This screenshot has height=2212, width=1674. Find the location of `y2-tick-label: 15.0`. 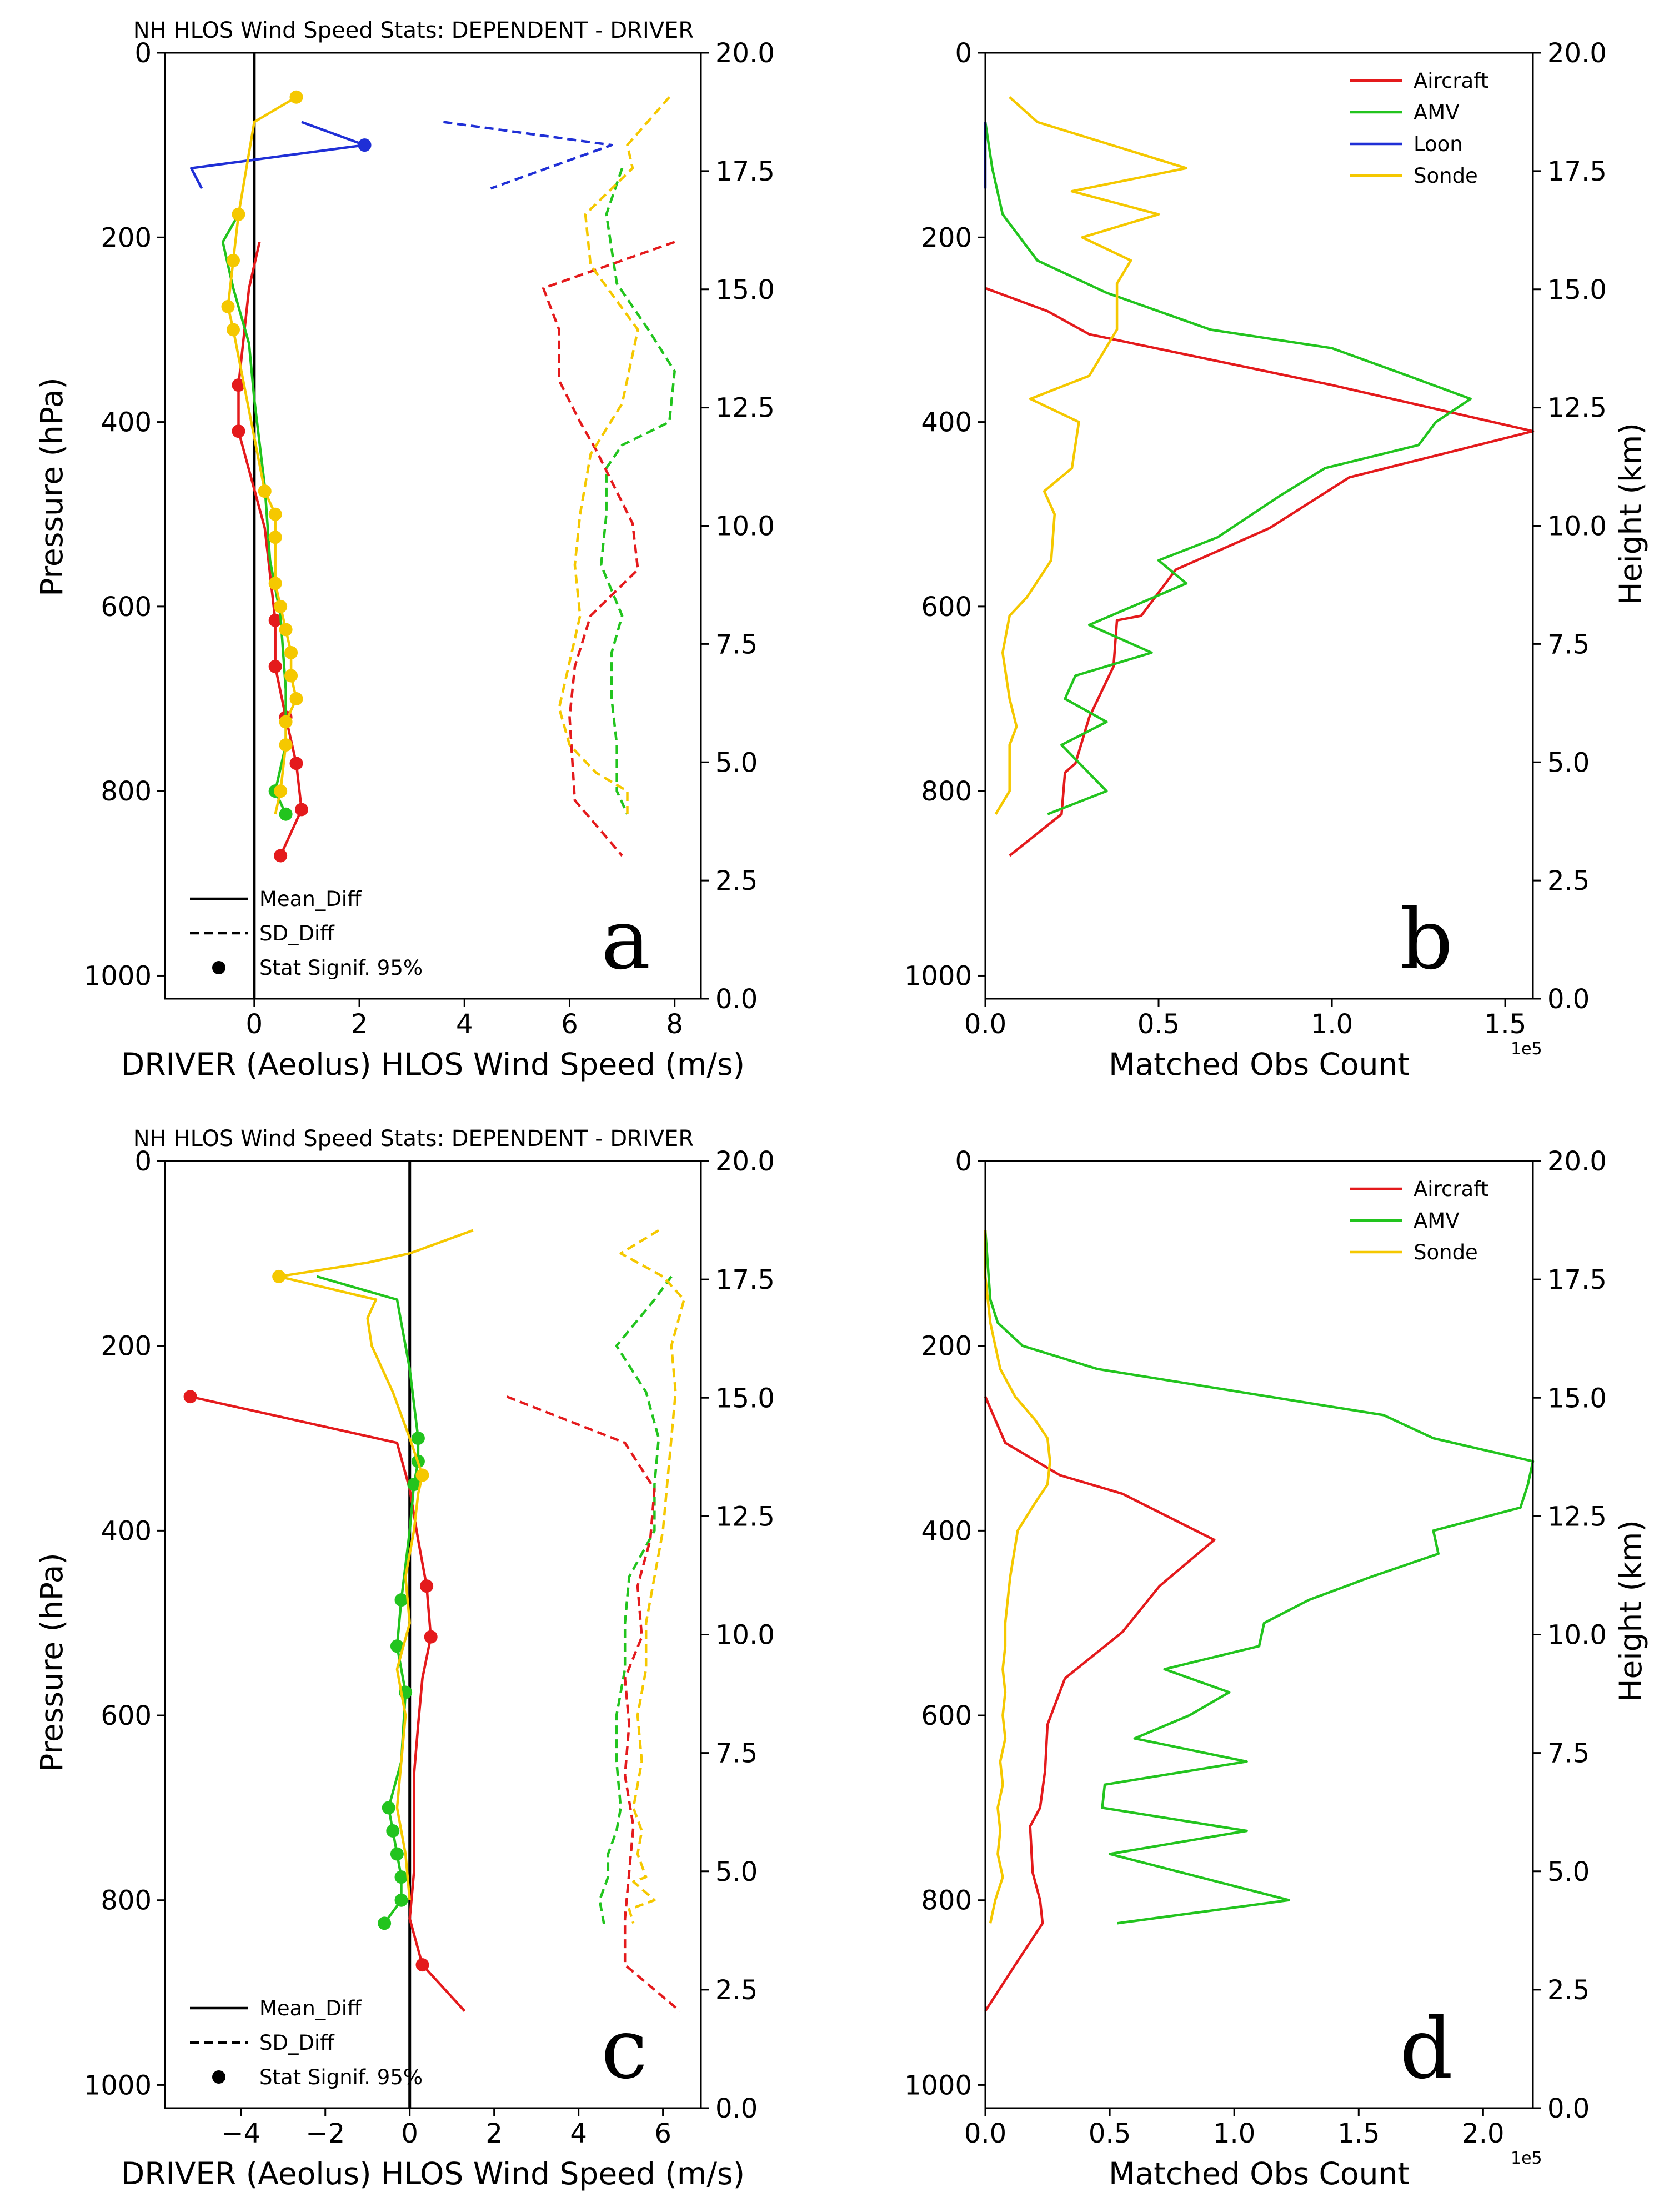

y2-tick-label: 15.0 is located at coordinates (1577, 1398).